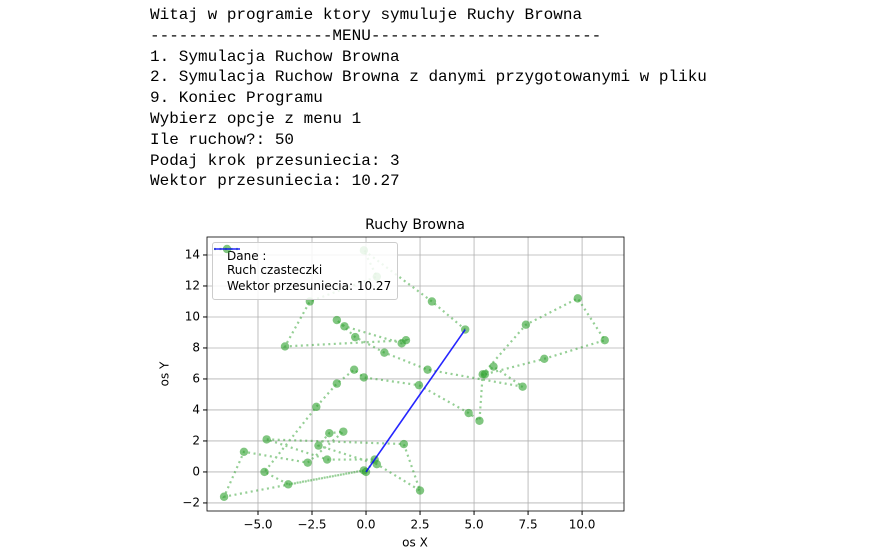 The width and height of the screenshot is (880, 557). What do you see at coordinates (236, 98) in the screenshot?
I see `console-line: 9. Koniec Programu` at bounding box center [236, 98].